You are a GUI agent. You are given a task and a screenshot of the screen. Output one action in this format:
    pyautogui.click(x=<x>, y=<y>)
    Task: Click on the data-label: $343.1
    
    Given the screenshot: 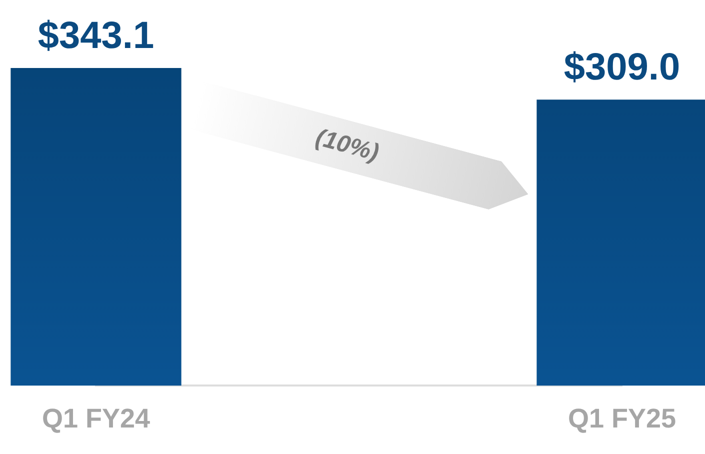 What is the action you would take?
    pyautogui.click(x=96, y=35)
    